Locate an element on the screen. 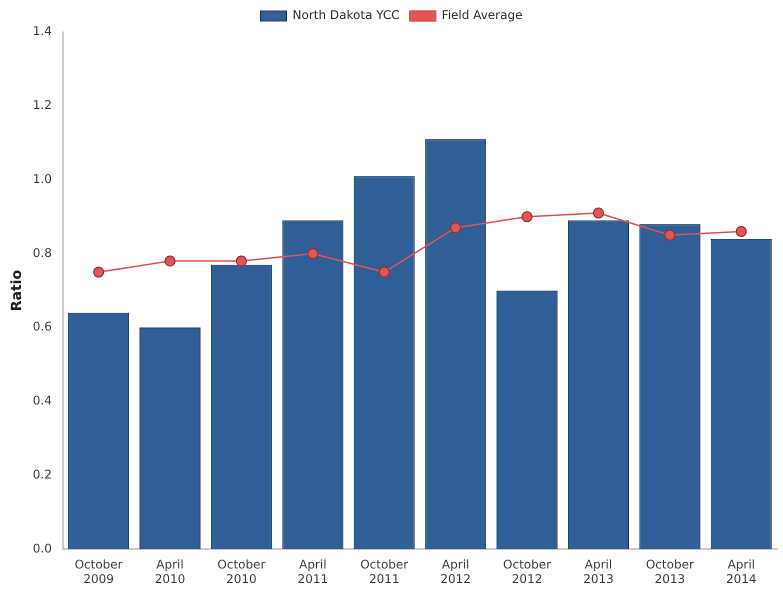  x-tick-label: April 2014 is located at coordinates (741, 572).